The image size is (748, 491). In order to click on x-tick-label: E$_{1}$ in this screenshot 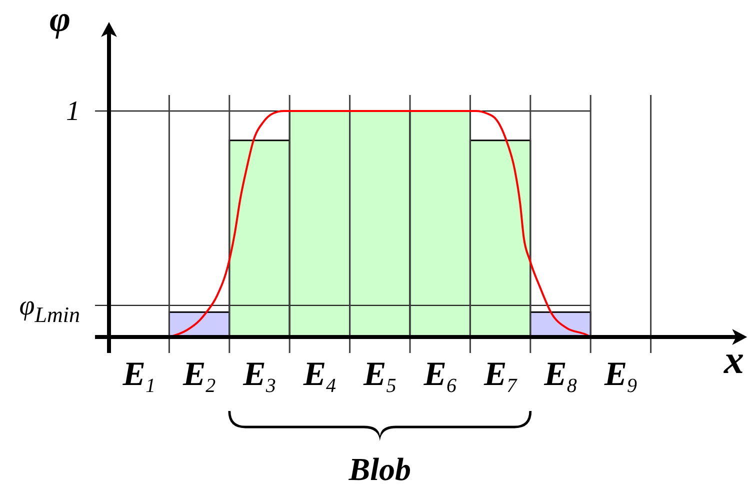, I will do `click(139, 376)`.